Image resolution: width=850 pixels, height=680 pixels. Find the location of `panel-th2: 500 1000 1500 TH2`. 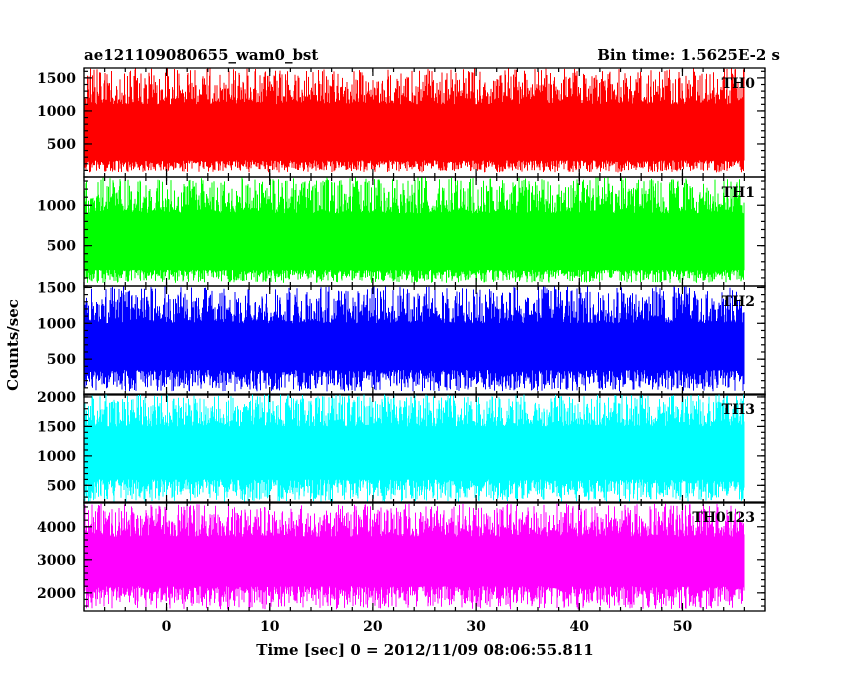

panel-th2: 500 1000 1500 TH2 is located at coordinates (401, 338).